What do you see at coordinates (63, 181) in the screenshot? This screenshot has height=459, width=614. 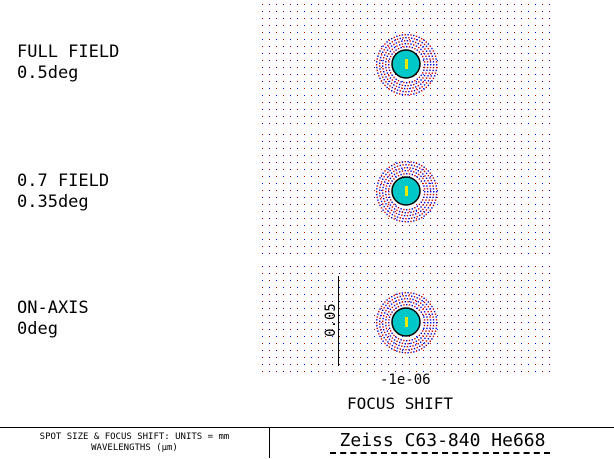 I see `field-name: 0.7 FIELD` at bounding box center [63, 181].